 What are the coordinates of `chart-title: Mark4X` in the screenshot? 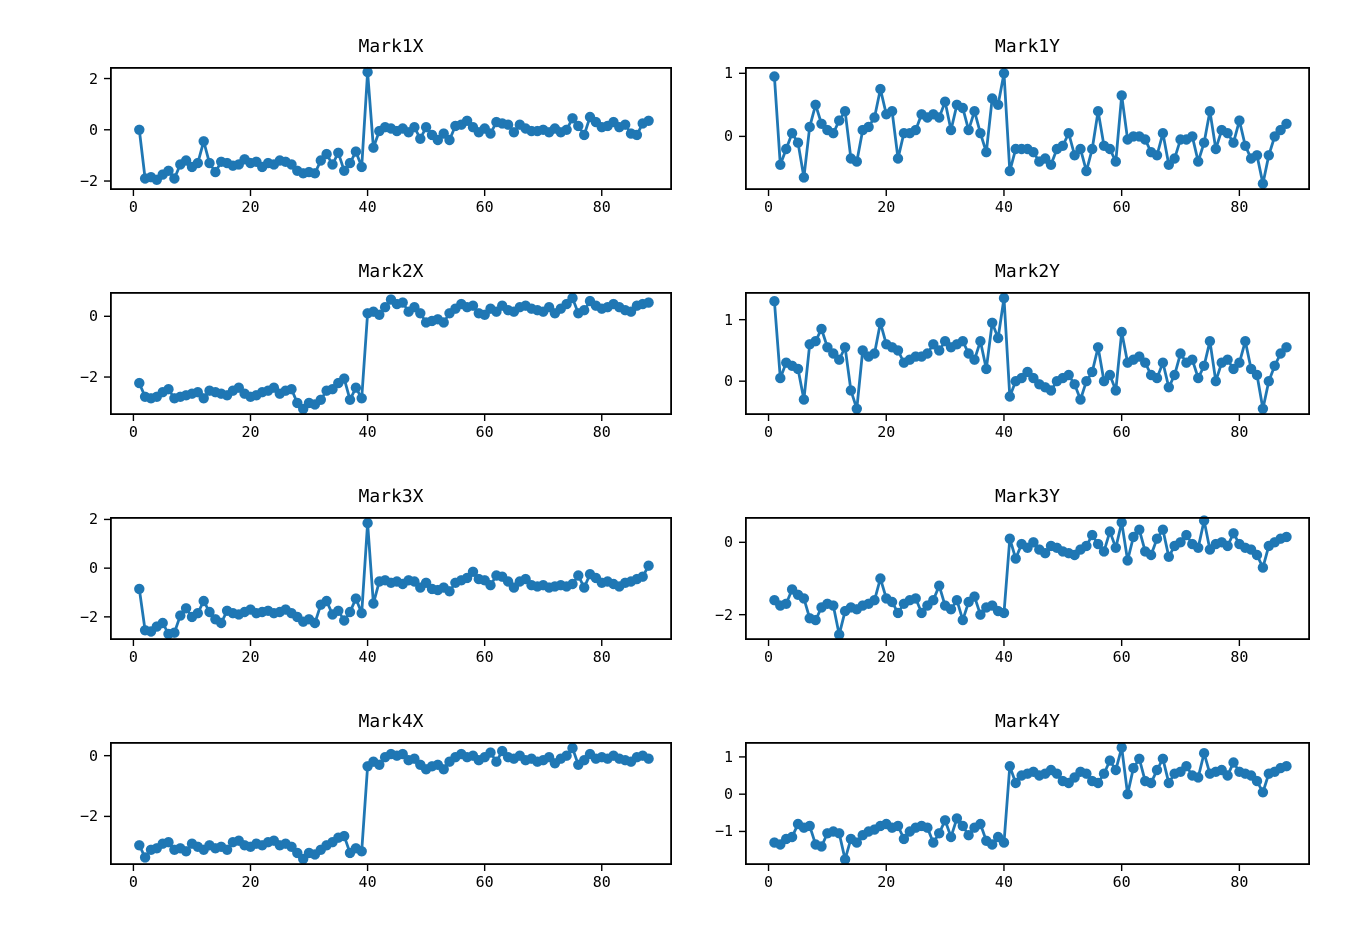 It's located at (391, 721).